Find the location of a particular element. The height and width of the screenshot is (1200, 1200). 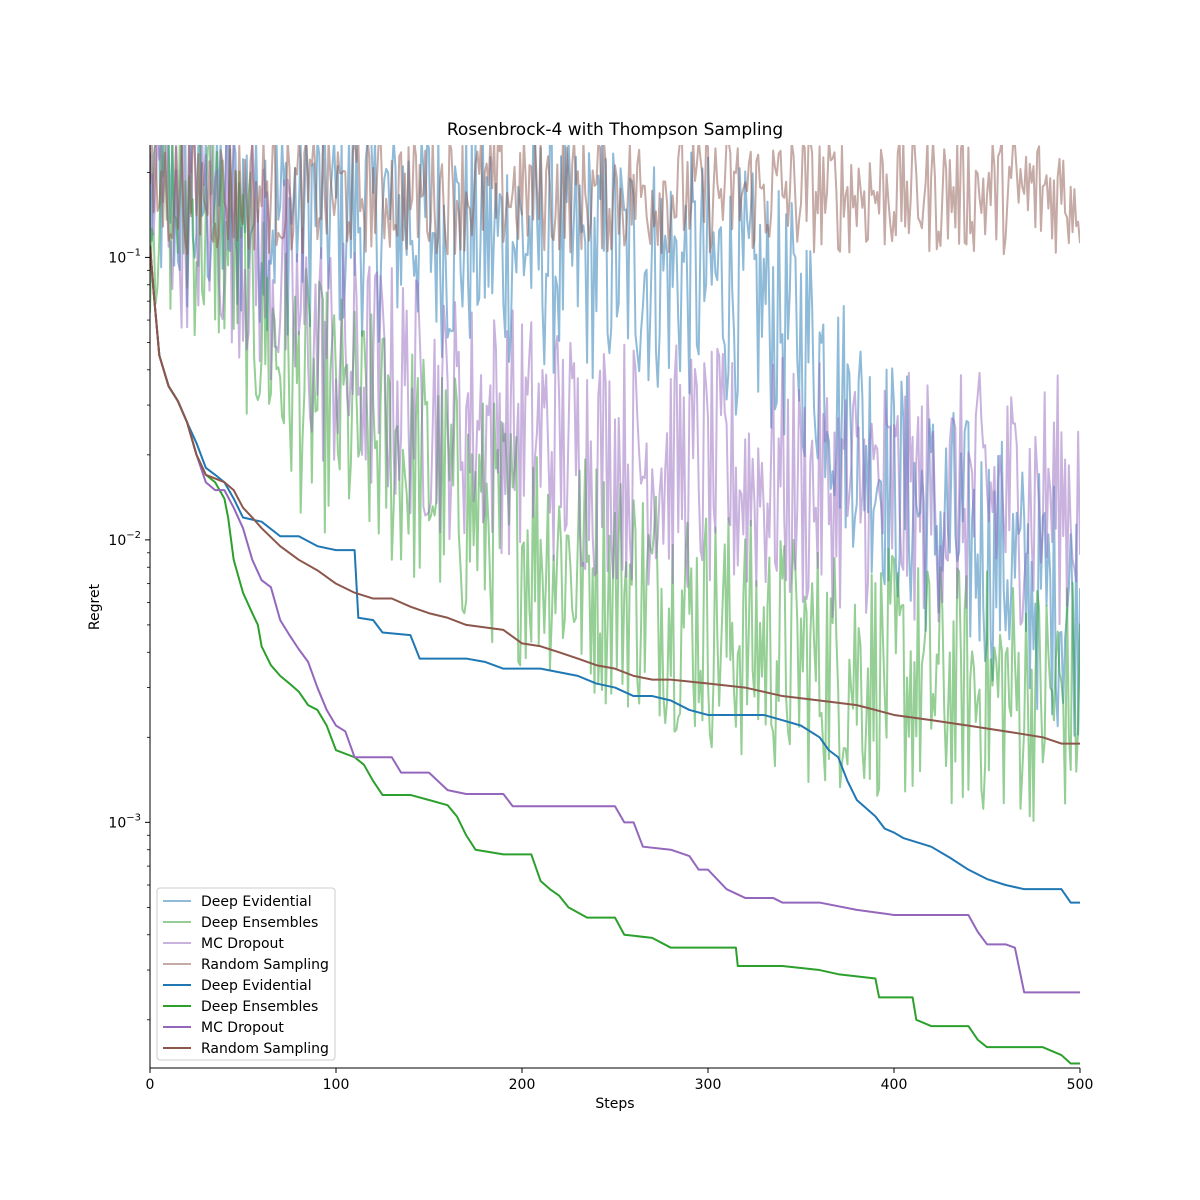

y-tick-label: 10⁻¹ is located at coordinates (124, 256).